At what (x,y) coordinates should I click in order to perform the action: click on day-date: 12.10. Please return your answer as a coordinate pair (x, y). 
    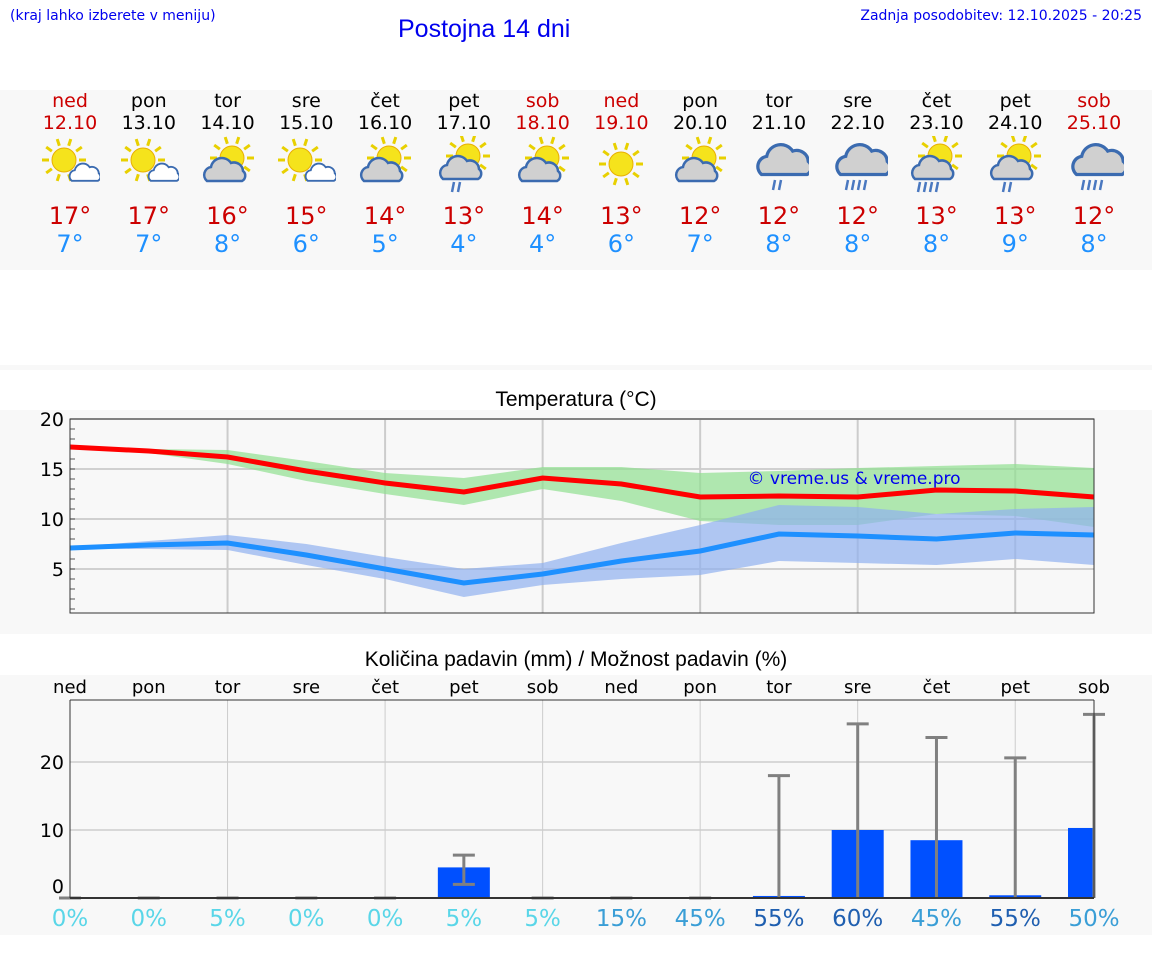
    Looking at the image, I should click on (70, 123).